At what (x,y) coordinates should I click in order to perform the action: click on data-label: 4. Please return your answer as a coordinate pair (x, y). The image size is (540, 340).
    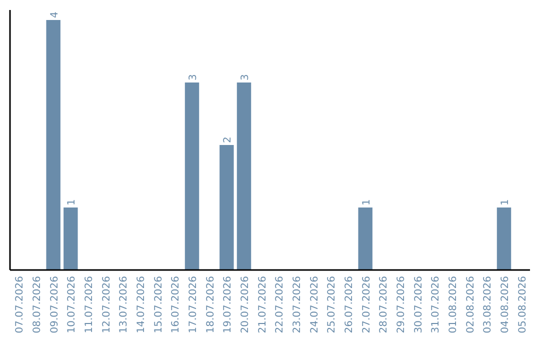
    Looking at the image, I should click on (54, 15).